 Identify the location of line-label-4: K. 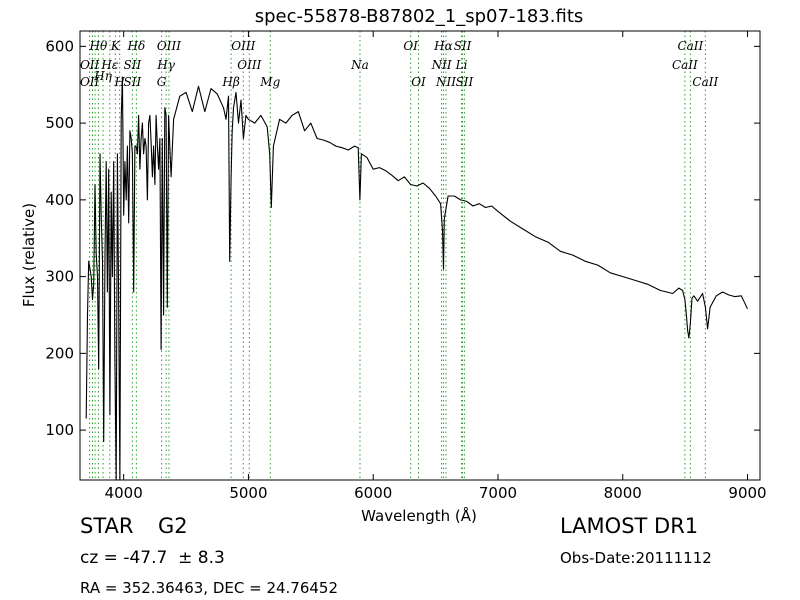
(115, 46).